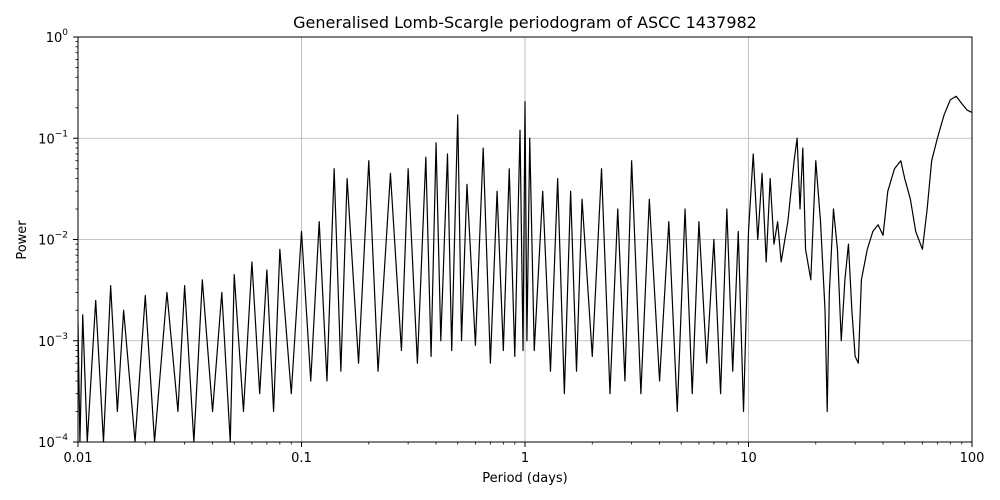 This screenshot has height=500, width=1000. Describe the element at coordinates (53, 138) in the screenshot. I see `y-tick-label: 10⁻¹` at that location.